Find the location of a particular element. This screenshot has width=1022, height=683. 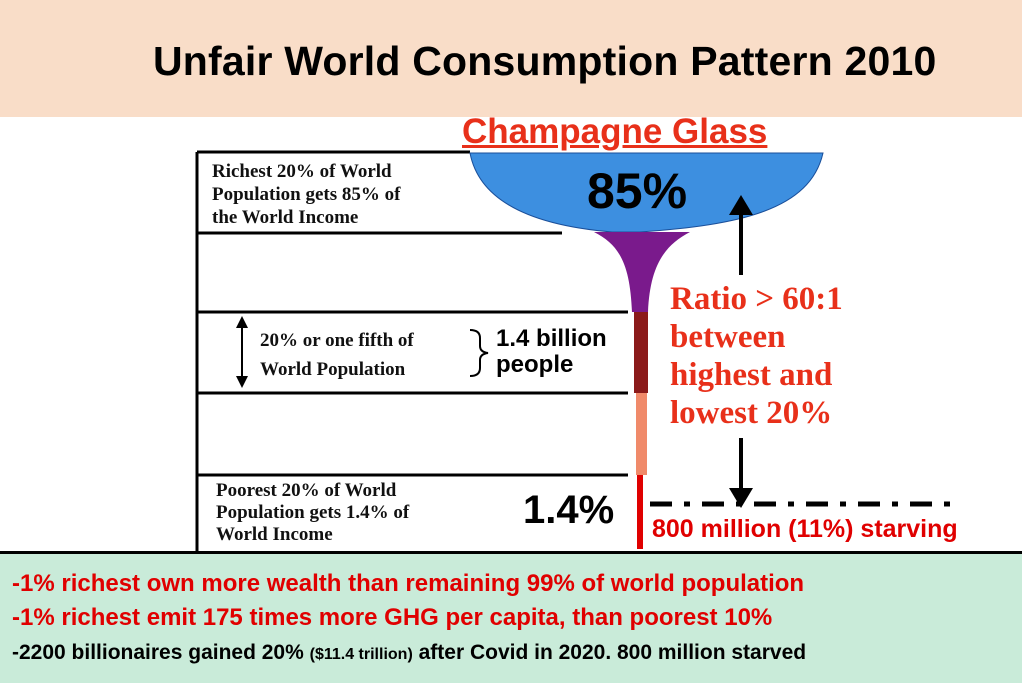

billion-line-1: 1.4 billion is located at coordinates (551, 338).